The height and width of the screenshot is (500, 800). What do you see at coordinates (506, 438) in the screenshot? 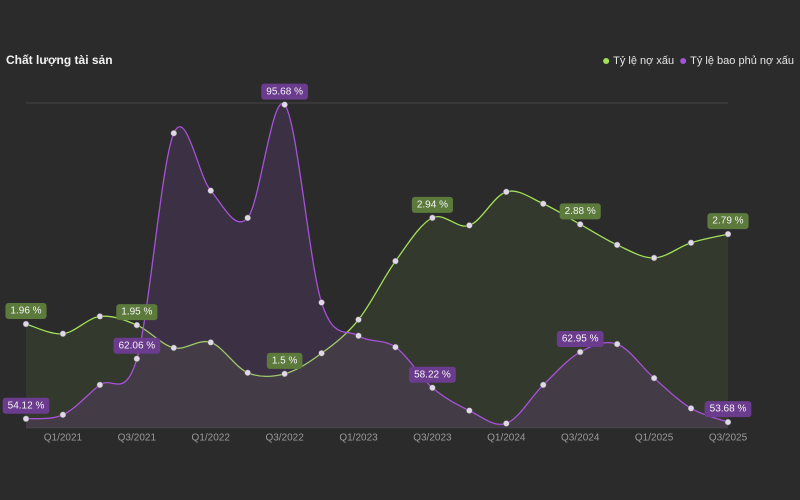
I see `x-tick-label: Q1/2024` at bounding box center [506, 438].